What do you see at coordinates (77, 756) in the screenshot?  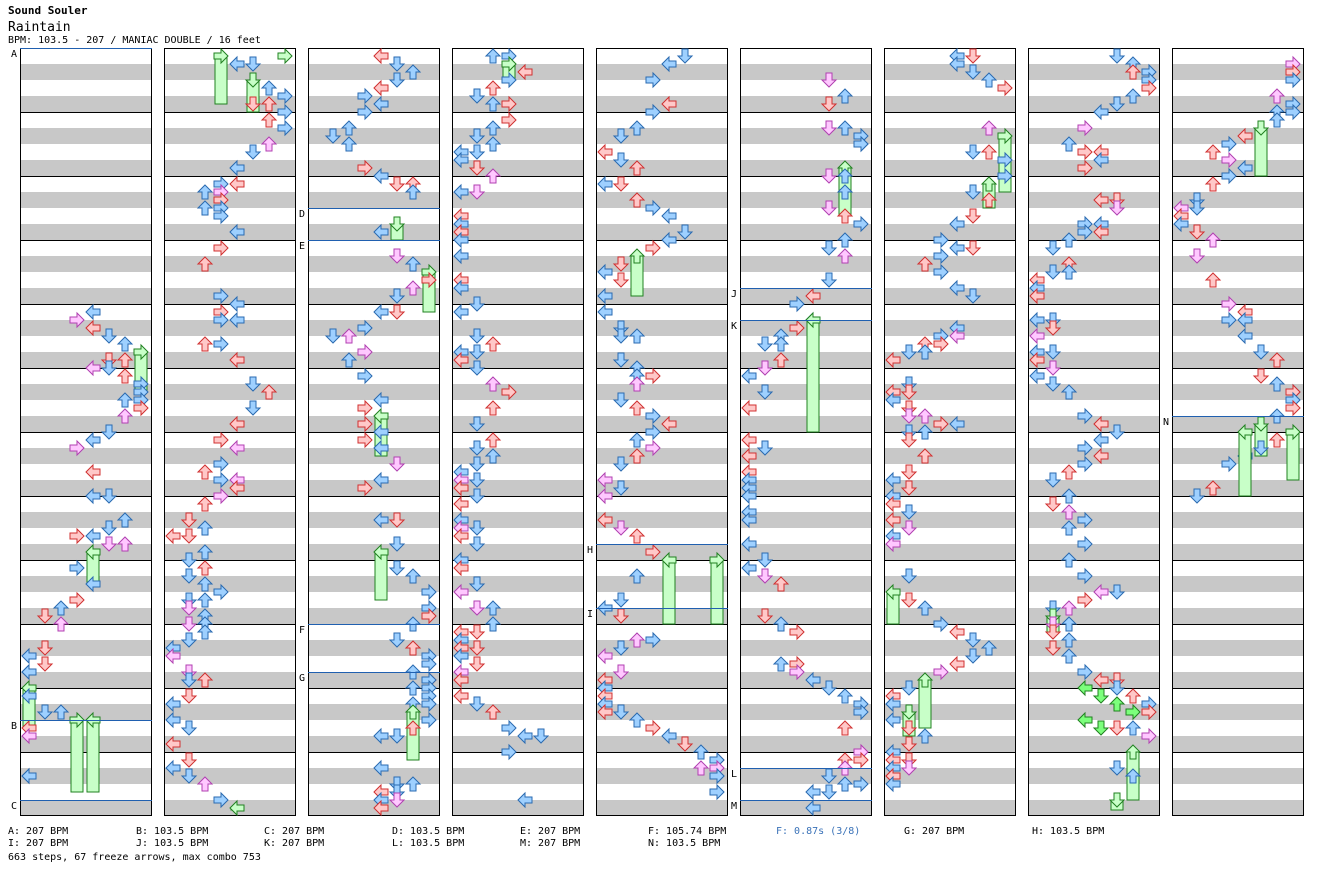 I see `freeze-arrow-body` at bounding box center [77, 756].